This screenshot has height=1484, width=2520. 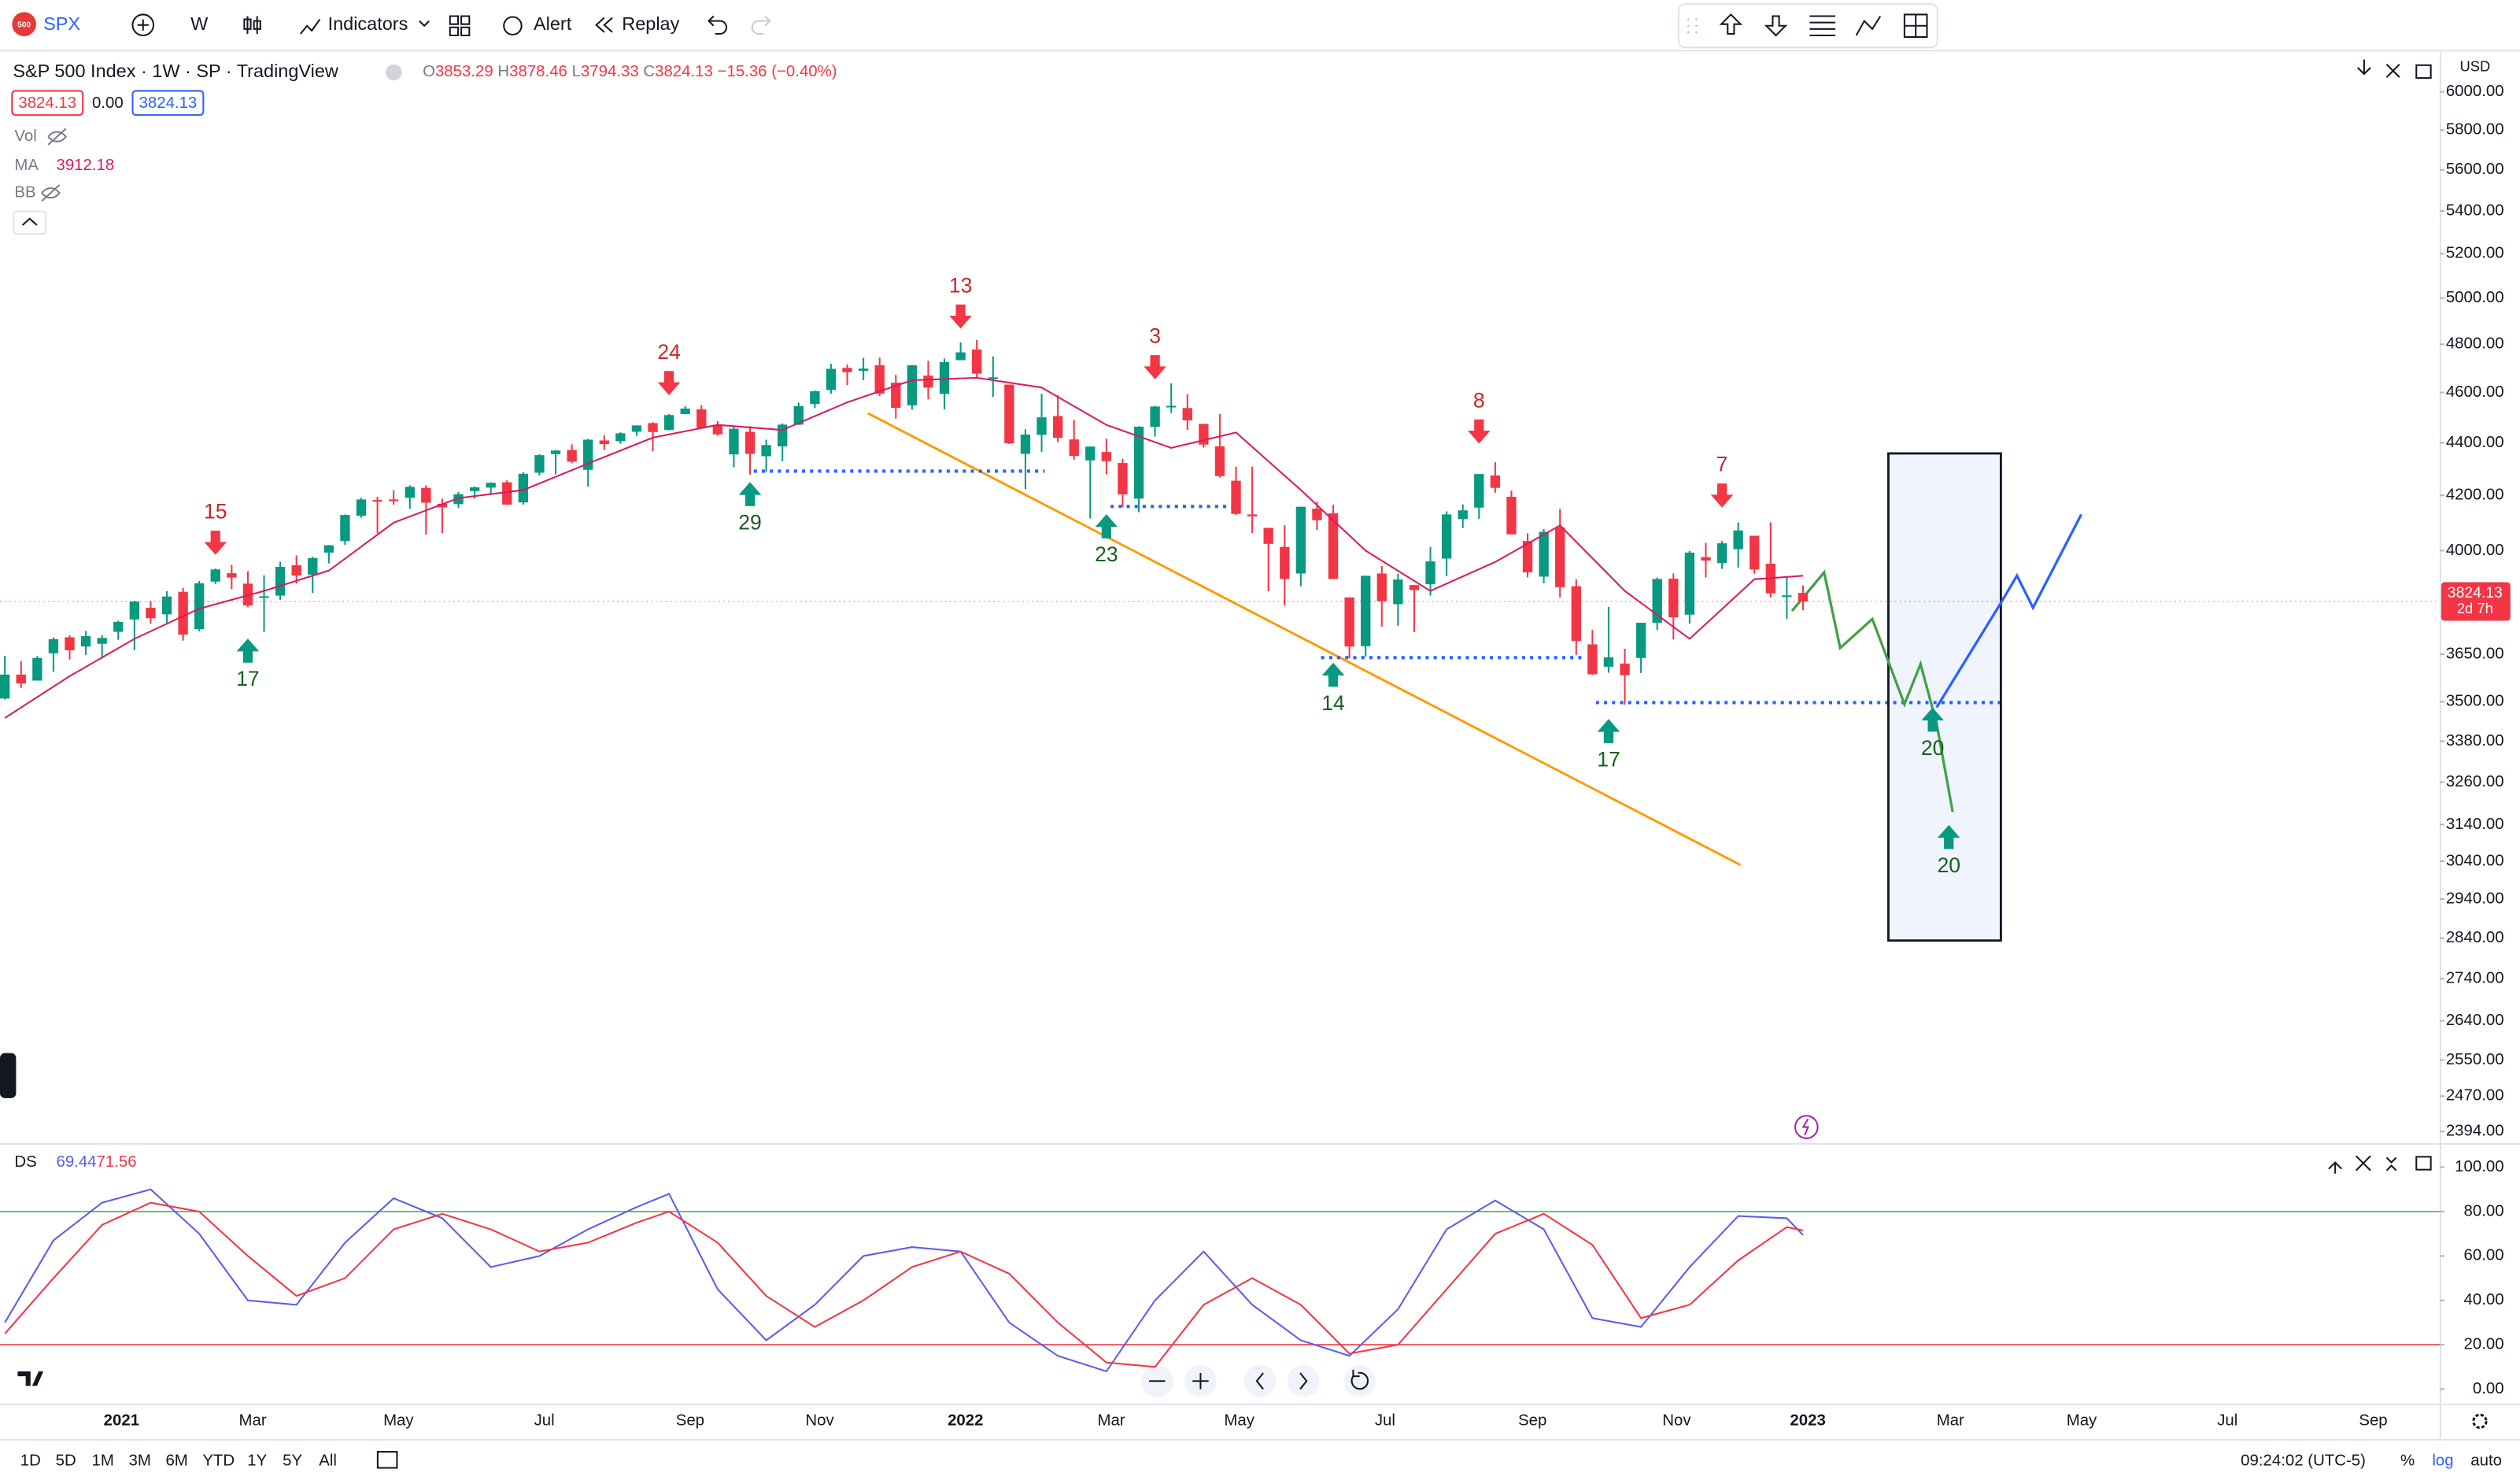 I want to click on legend-toggle, so click(x=394, y=72).